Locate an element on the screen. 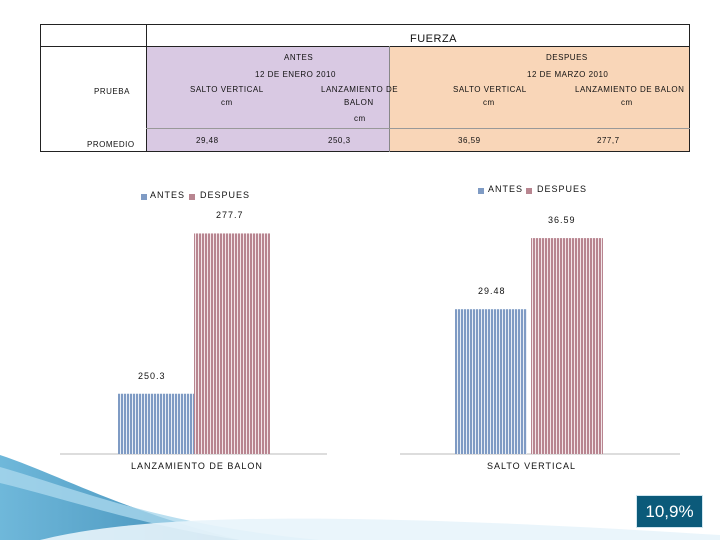 The image size is (720, 540). value-label-despues: 277.7 is located at coordinates (230, 215).